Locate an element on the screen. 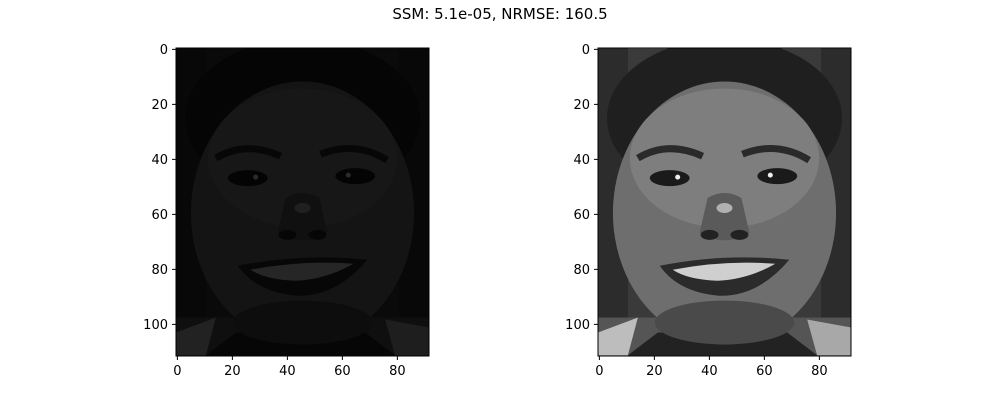 Image resolution: width=1000 pixels, height=404 pixels. right-x-tick-label: 80 is located at coordinates (819, 371).